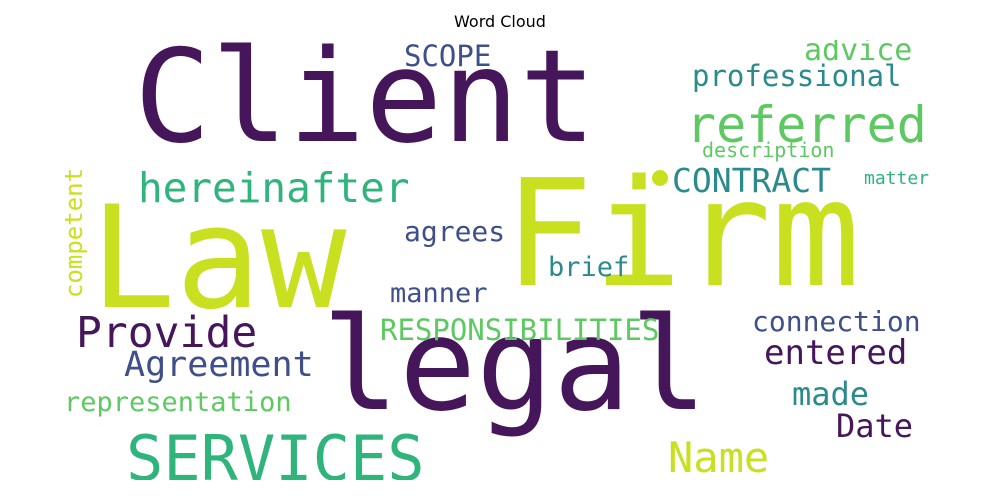  What do you see at coordinates (806, 125) in the screenshot?
I see `word-referred: referred` at bounding box center [806, 125].